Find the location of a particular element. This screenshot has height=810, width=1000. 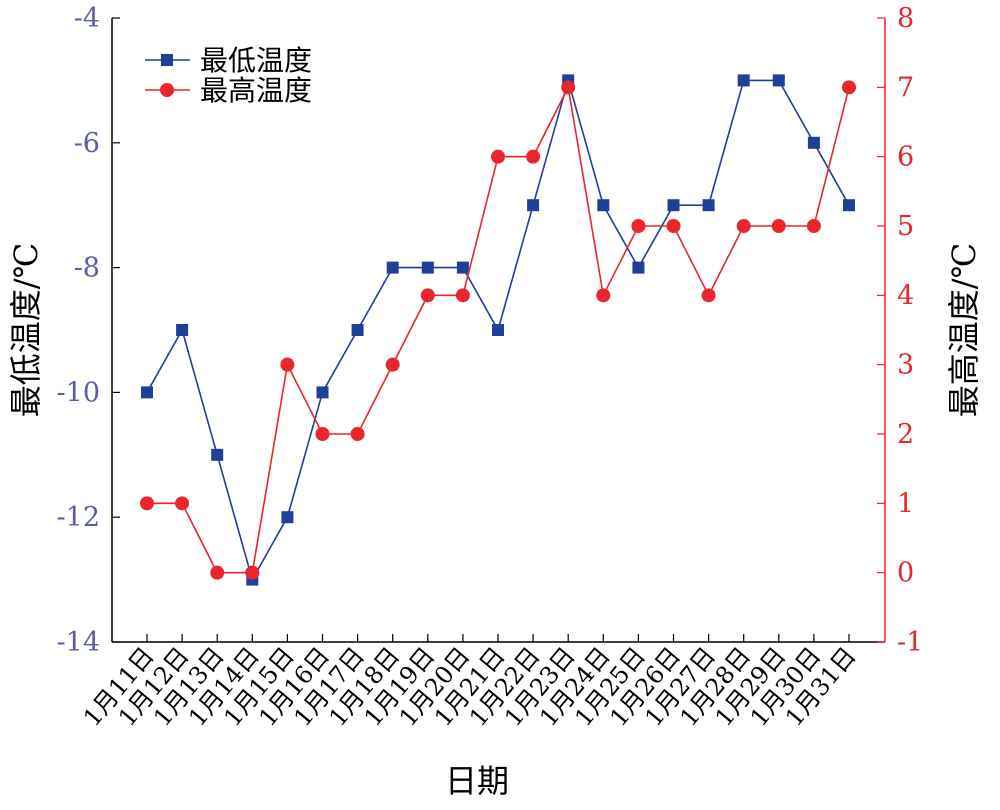

y-right-tick-label: 2 is located at coordinates (905, 434).